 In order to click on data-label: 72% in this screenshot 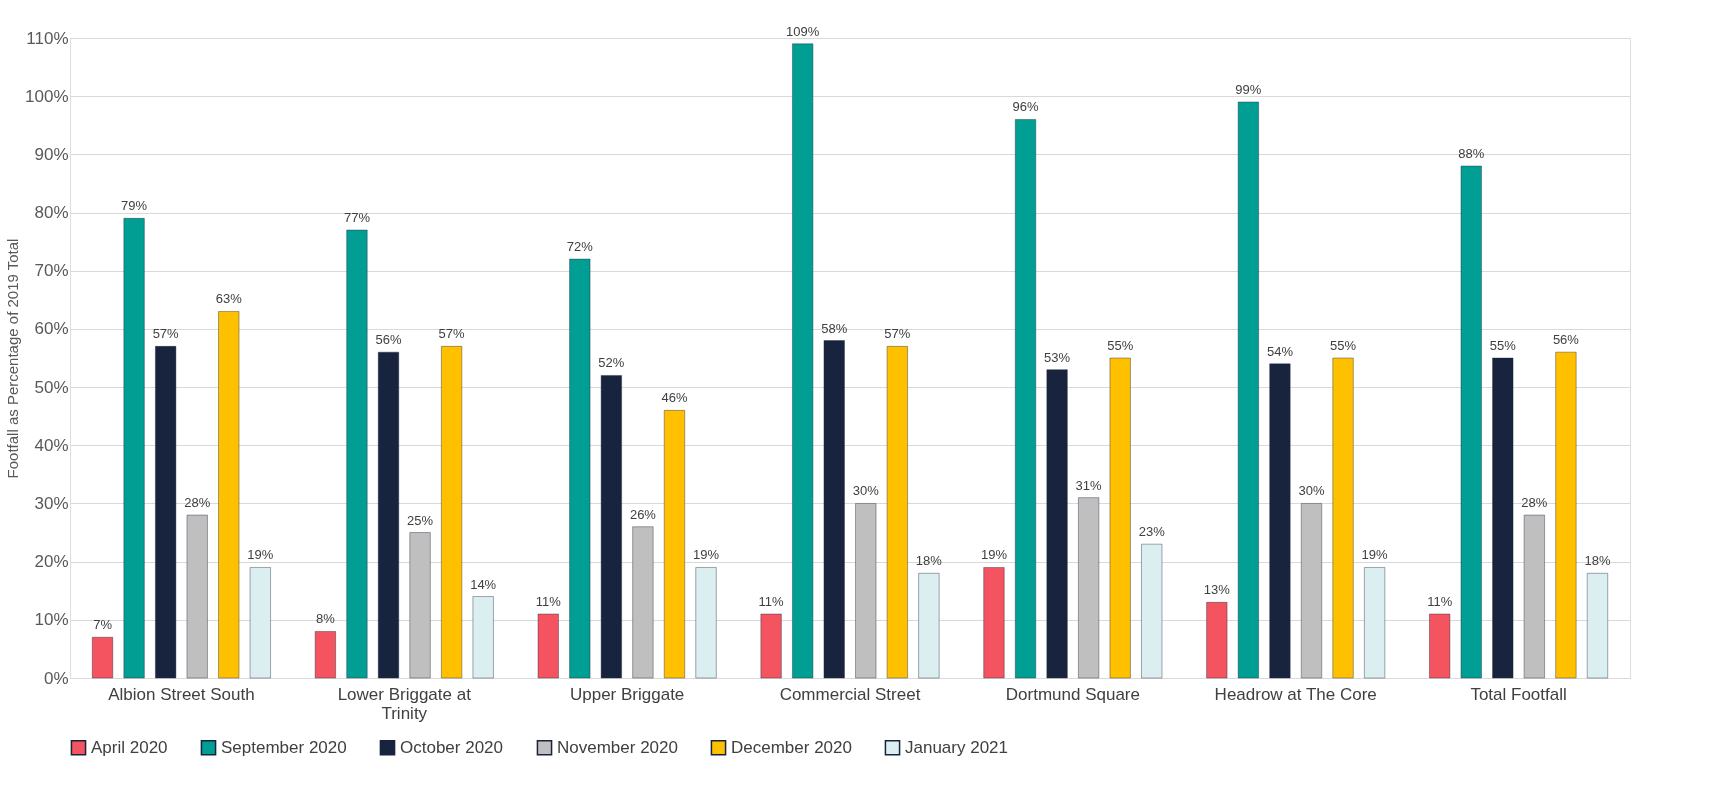, I will do `click(580, 247)`.